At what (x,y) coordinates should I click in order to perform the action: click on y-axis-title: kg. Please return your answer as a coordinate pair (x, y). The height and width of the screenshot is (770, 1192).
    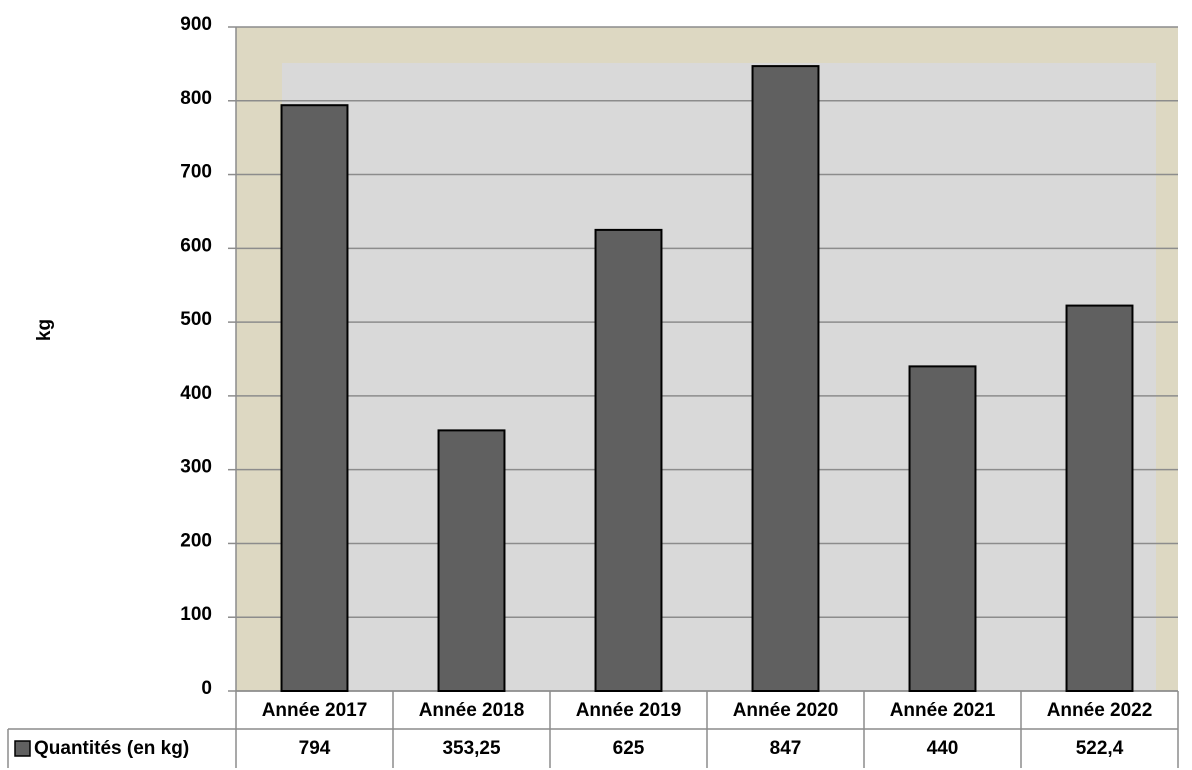
    Looking at the image, I should click on (44, 330).